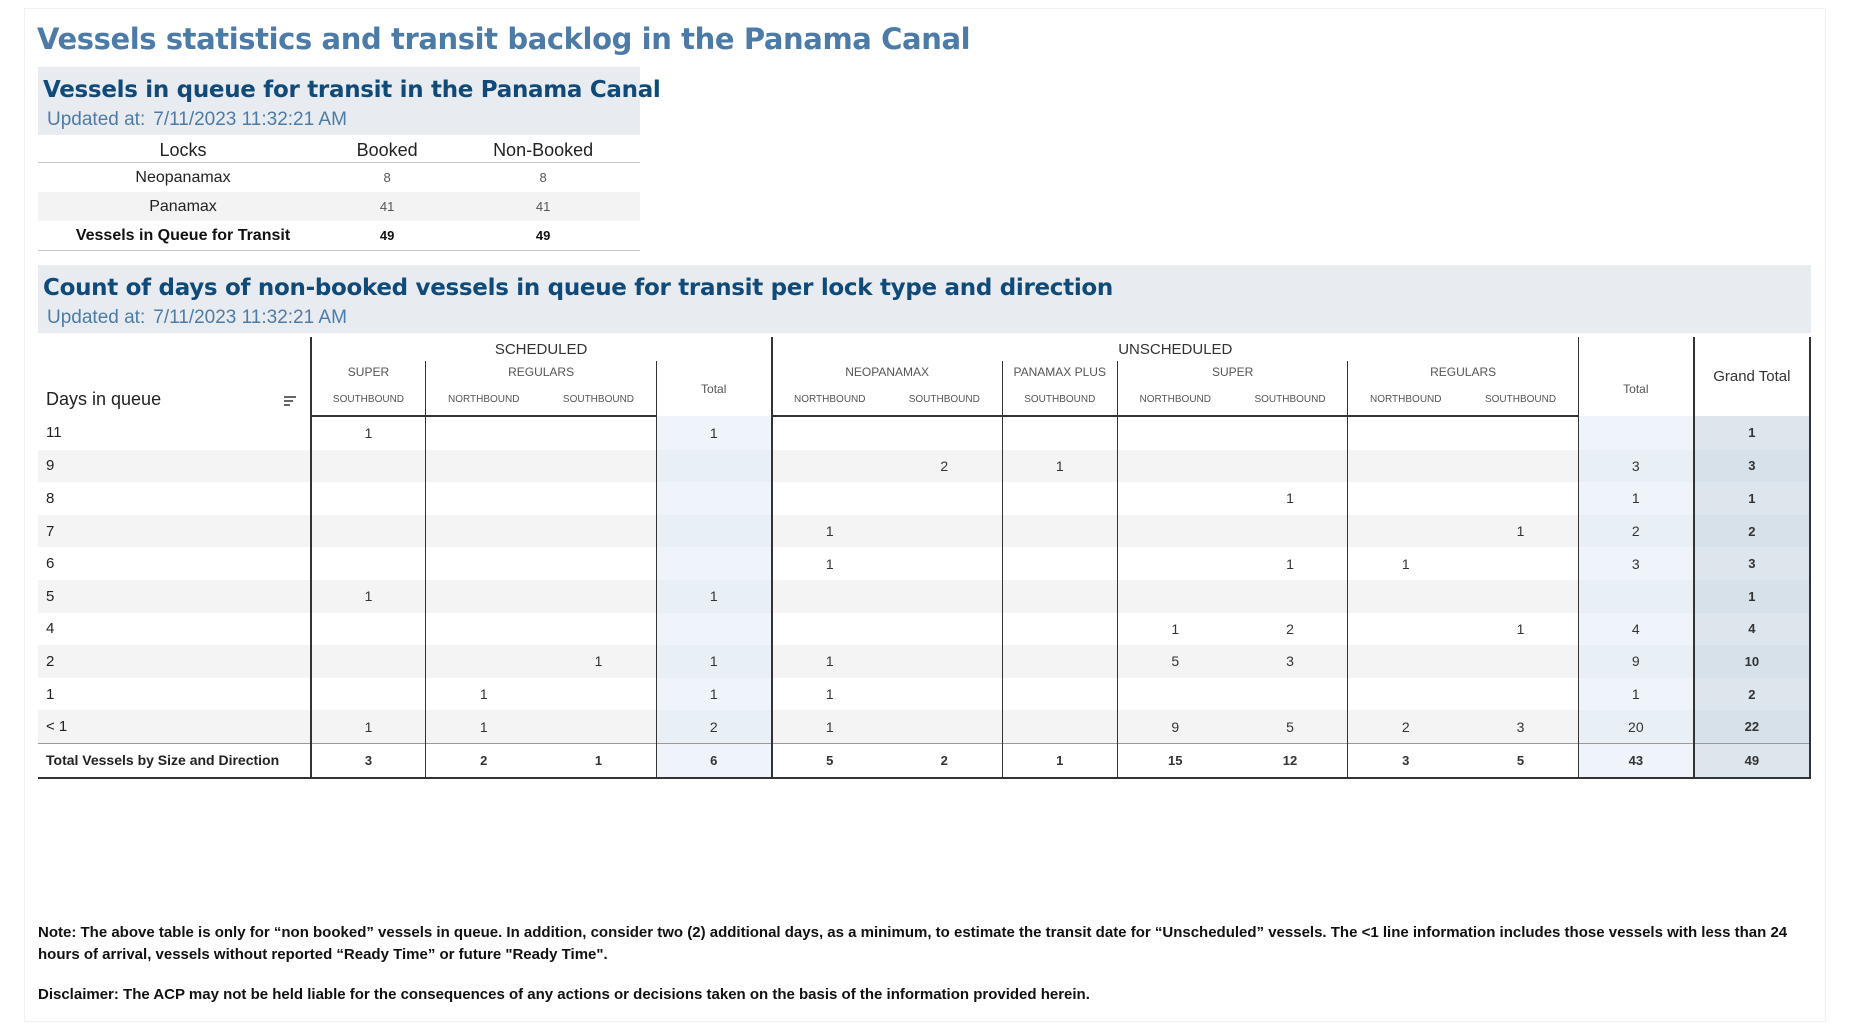 The width and height of the screenshot is (1851, 1027). Describe the element at coordinates (289, 401) in the screenshot. I see `sort-icon` at that location.